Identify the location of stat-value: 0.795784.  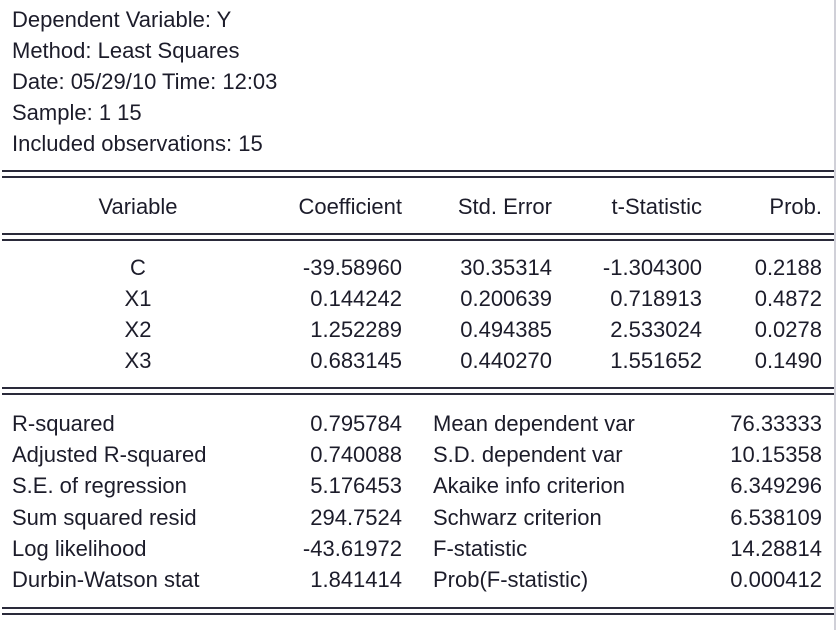
(356, 423).